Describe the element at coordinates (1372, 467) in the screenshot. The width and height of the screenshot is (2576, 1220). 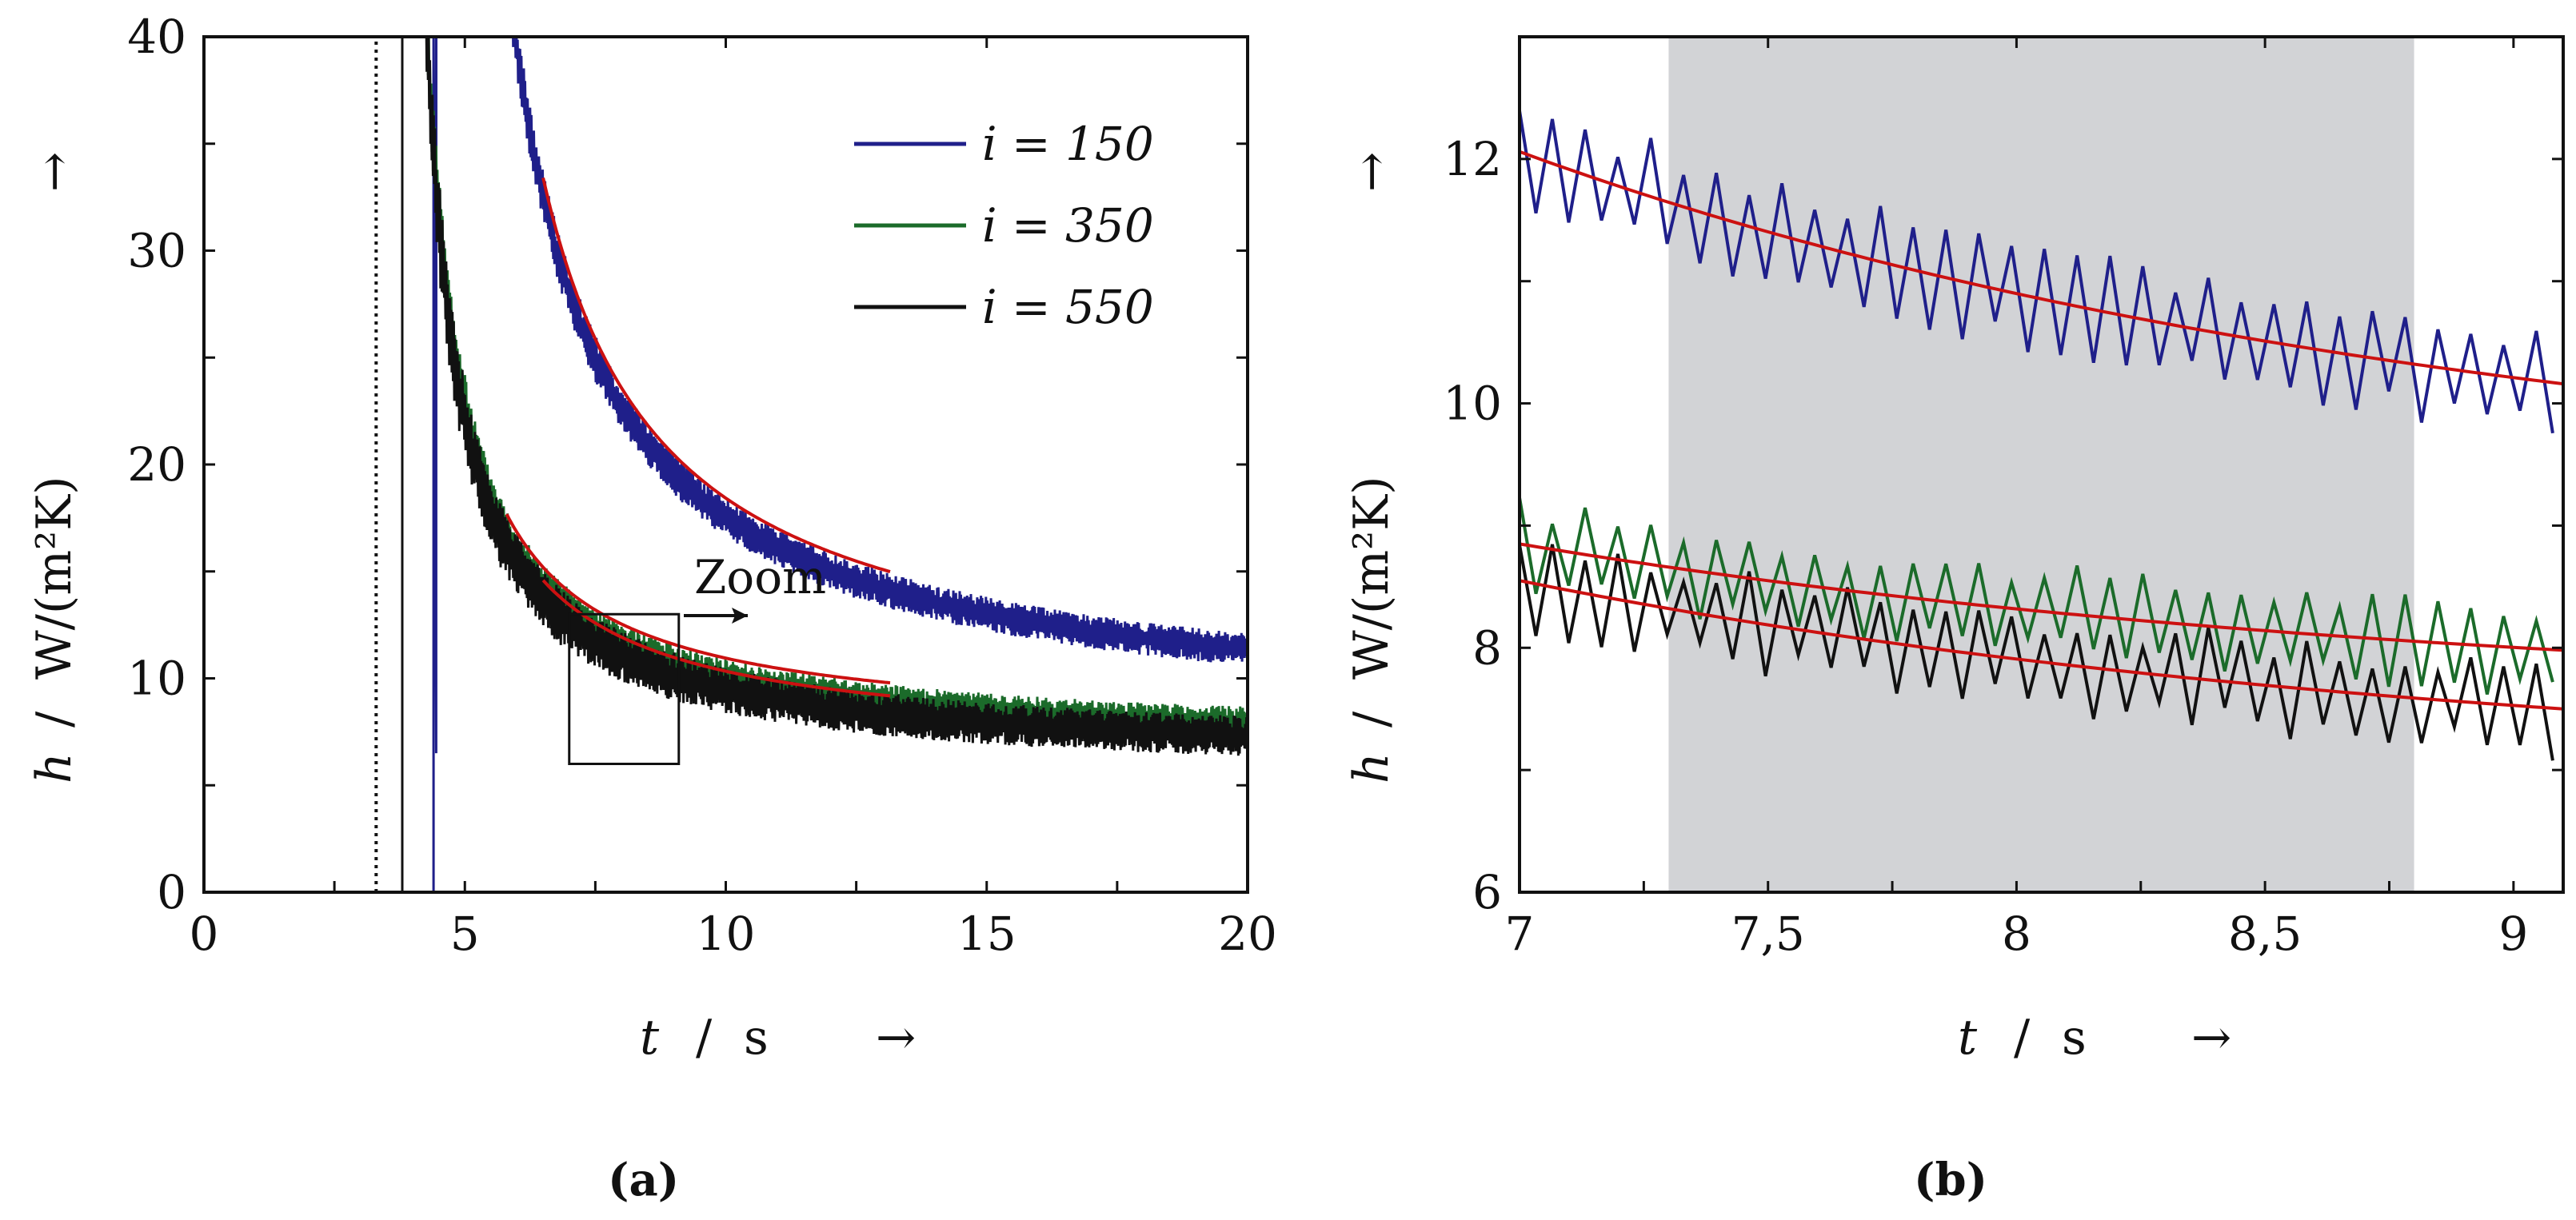
I see `panel-b-ylabel: h / W/(m²K) →` at that location.